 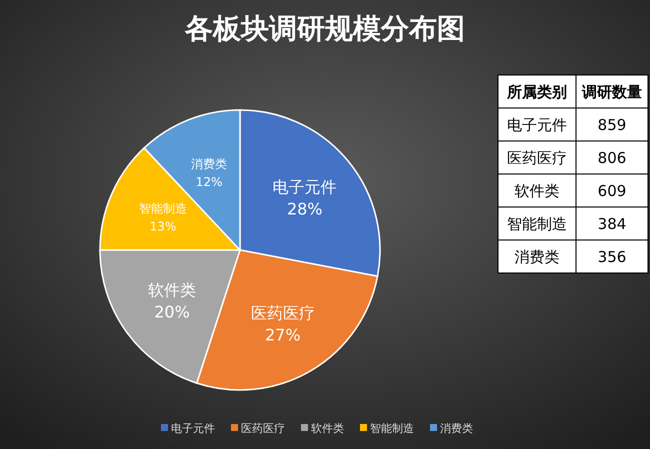 What do you see at coordinates (537, 257) in the screenshot?
I see `category-label: 消费类` at bounding box center [537, 257].